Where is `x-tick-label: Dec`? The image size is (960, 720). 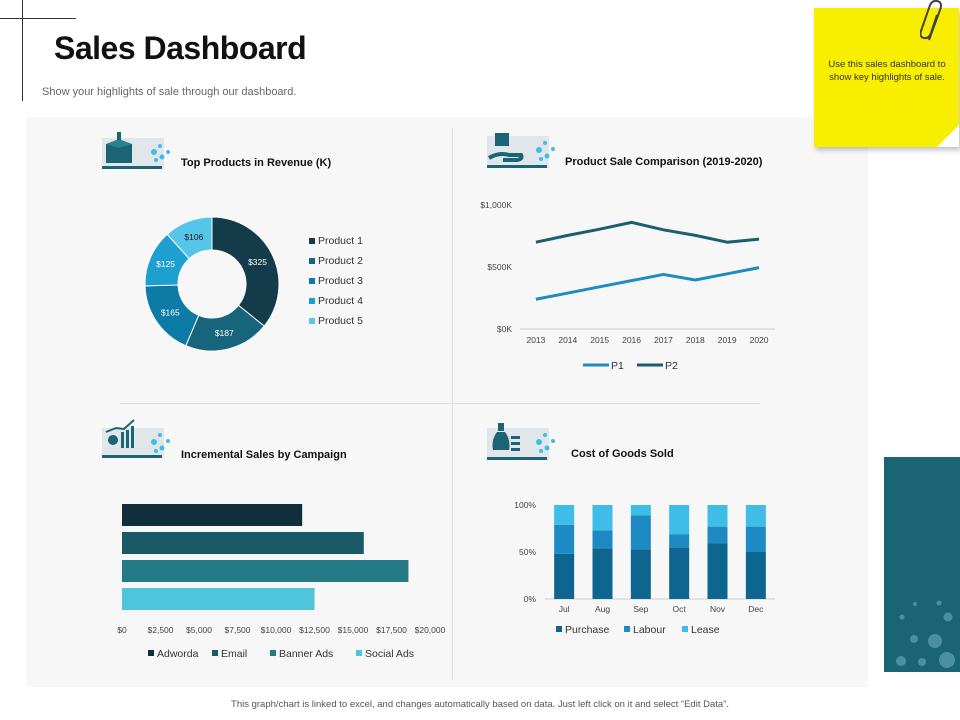 x-tick-label: Dec is located at coordinates (756, 609).